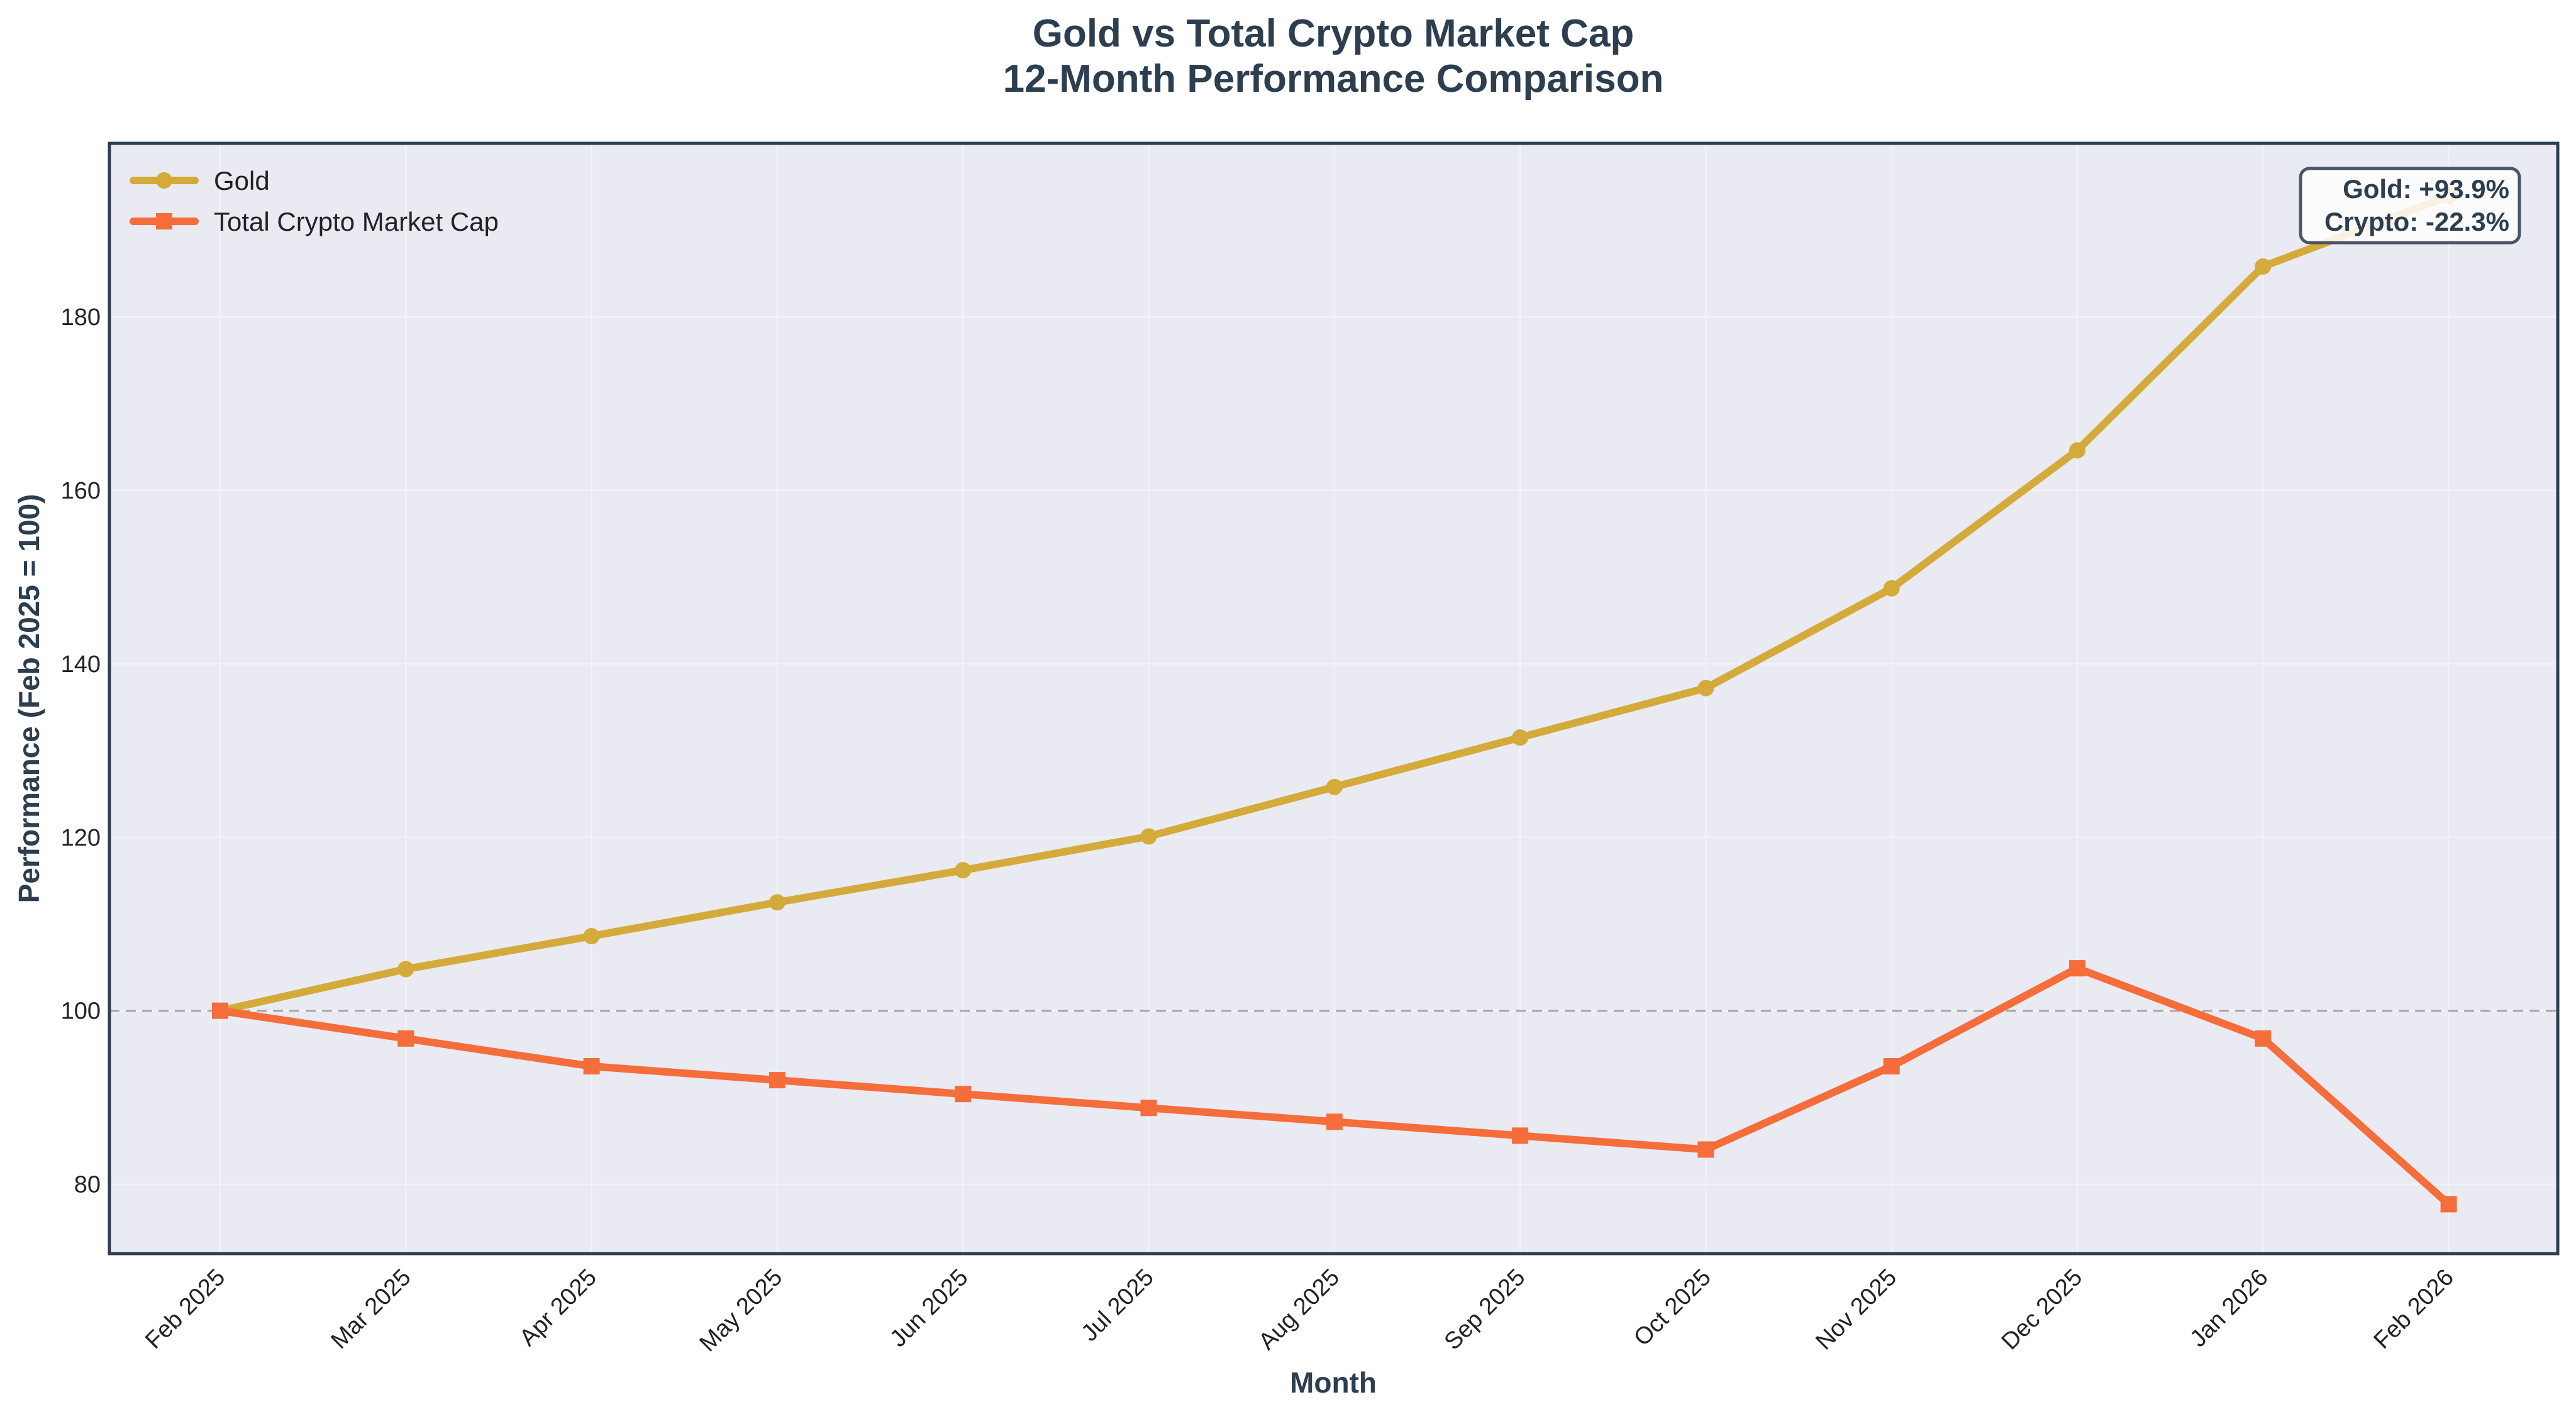 The width and height of the screenshot is (2576, 1402). What do you see at coordinates (1333, 1383) in the screenshot?
I see `x-axis-label: Month` at bounding box center [1333, 1383].